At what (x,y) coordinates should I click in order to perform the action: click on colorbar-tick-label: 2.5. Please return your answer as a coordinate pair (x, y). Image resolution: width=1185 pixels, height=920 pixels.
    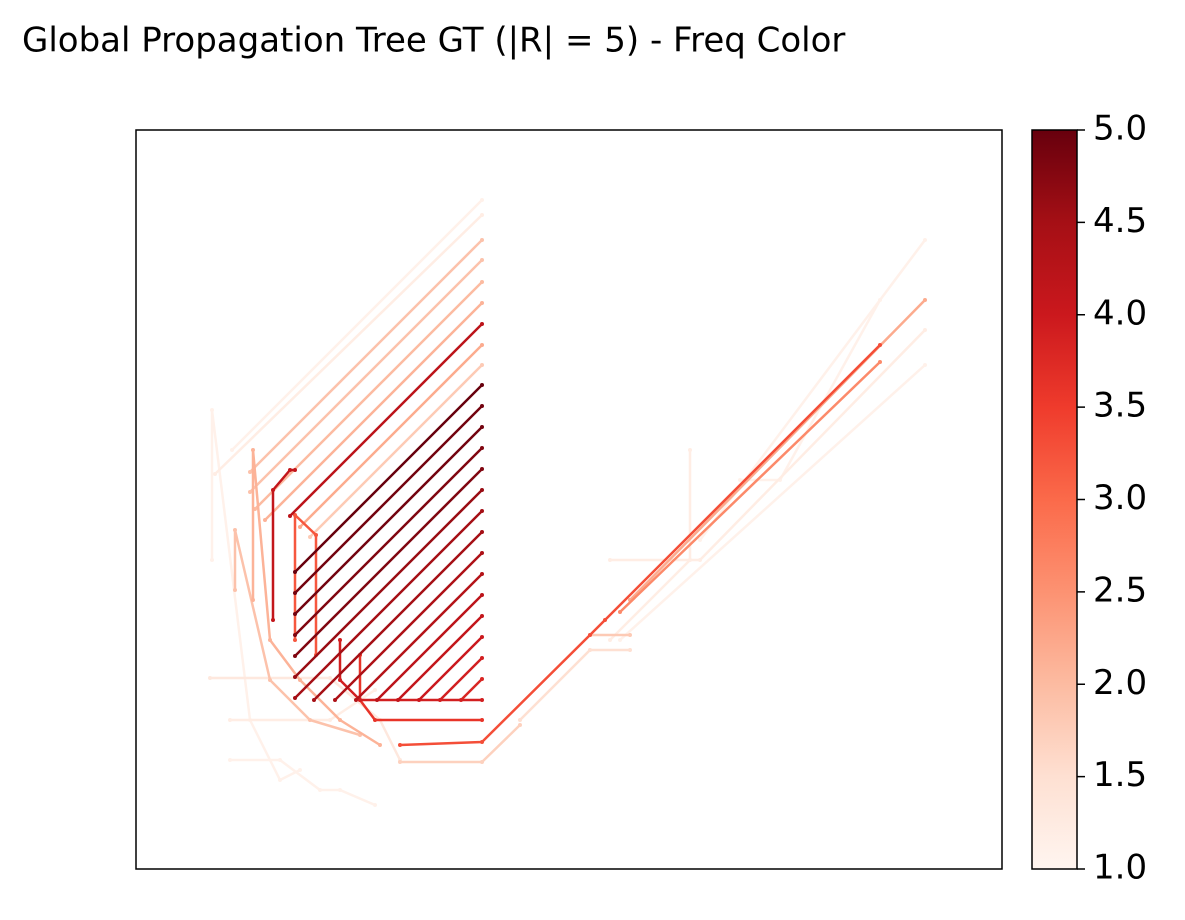
    Looking at the image, I should click on (1120, 590).